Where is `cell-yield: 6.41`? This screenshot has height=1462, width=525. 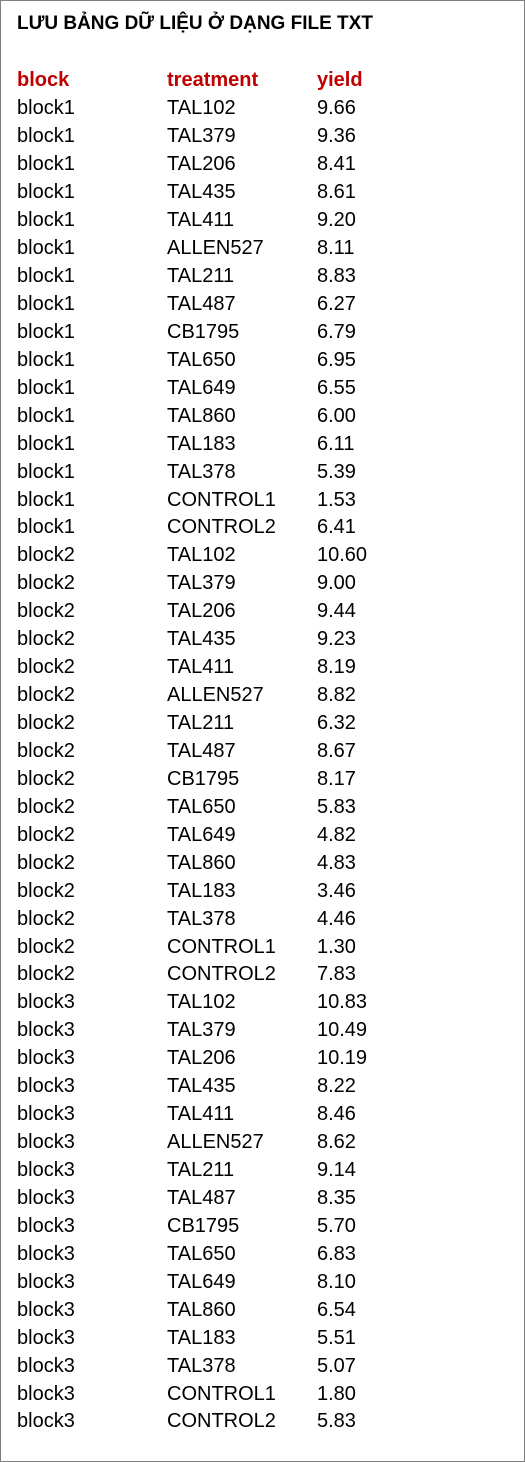 cell-yield: 6.41 is located at coordinates (336, 527).